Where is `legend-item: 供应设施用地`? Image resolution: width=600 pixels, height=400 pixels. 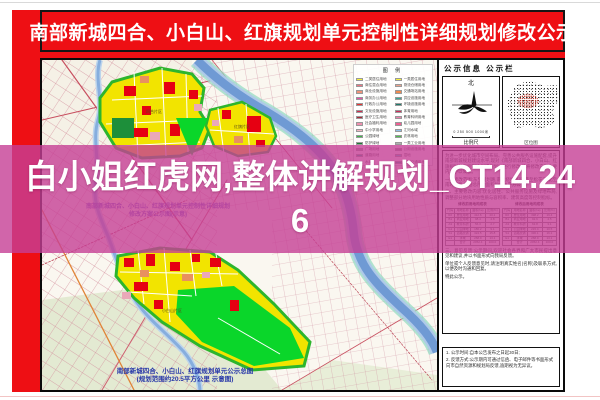 legend-item: 供应设施用地 is located at coordinates (412, 98).